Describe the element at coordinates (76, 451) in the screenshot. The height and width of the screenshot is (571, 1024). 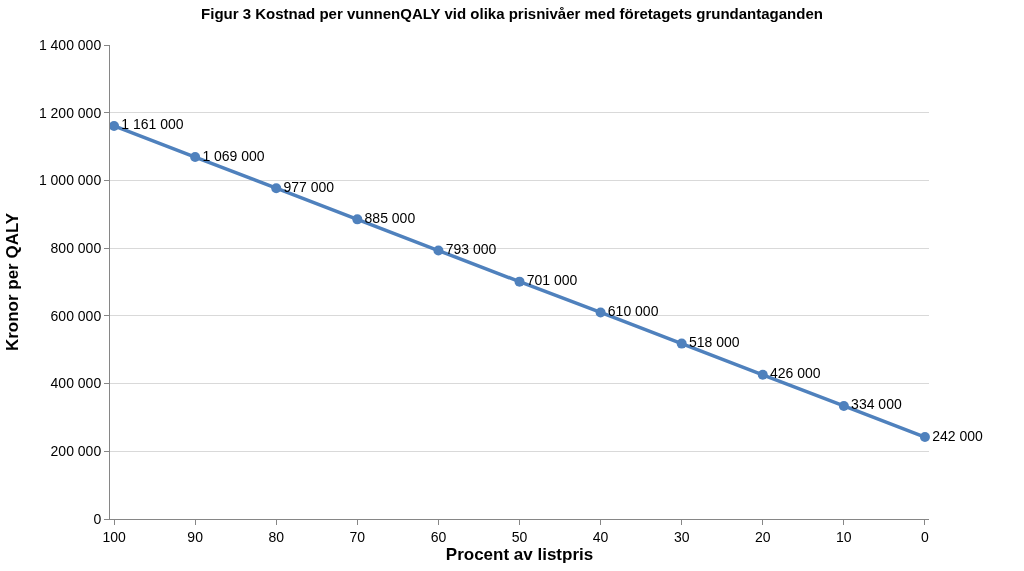
I see `y-tick-label: 200 000` at that location.